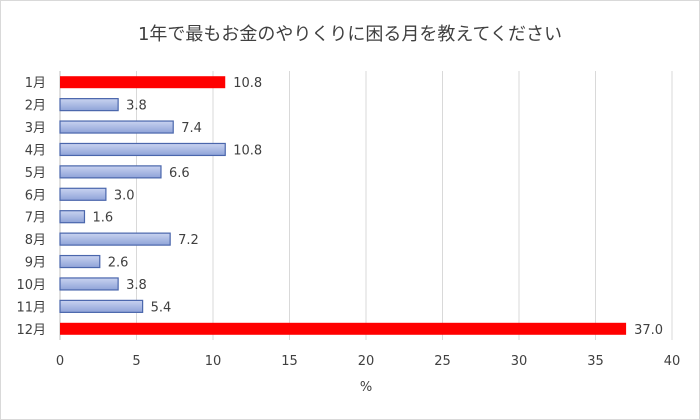 This screenshot has width=700, height=420. What do you see at coordinates (213, 361) in the screenshot?
I see `x-tick-label: 10` at bounding box center [213, 361].